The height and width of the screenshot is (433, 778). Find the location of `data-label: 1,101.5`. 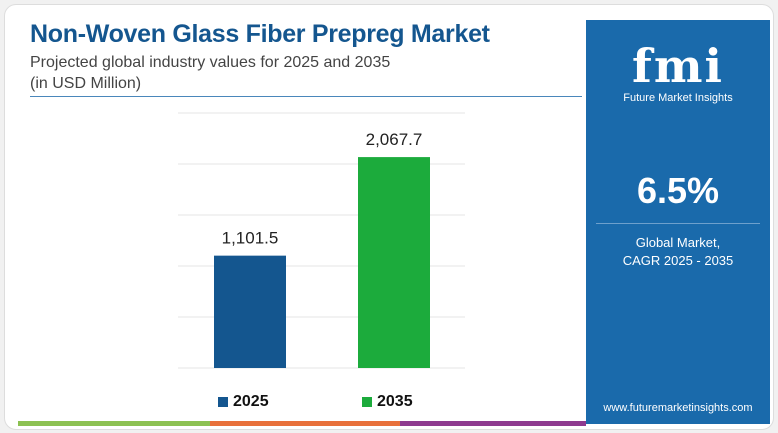

data-label: 1,101.5 is located at coordinates (250, 238).